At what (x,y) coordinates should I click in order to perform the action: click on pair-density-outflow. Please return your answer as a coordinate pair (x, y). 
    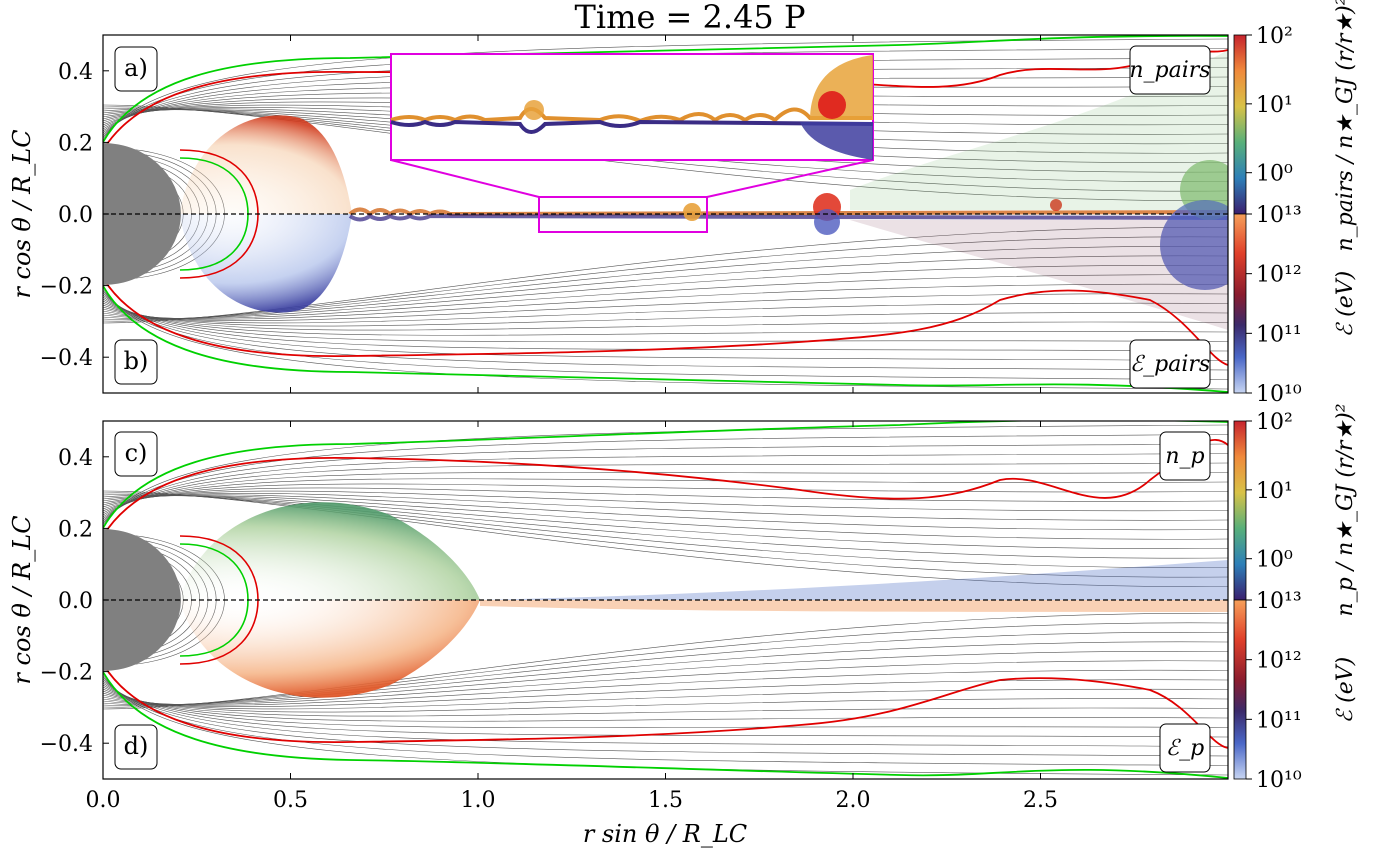
    Looking at the image, I should click on (1039, 130).